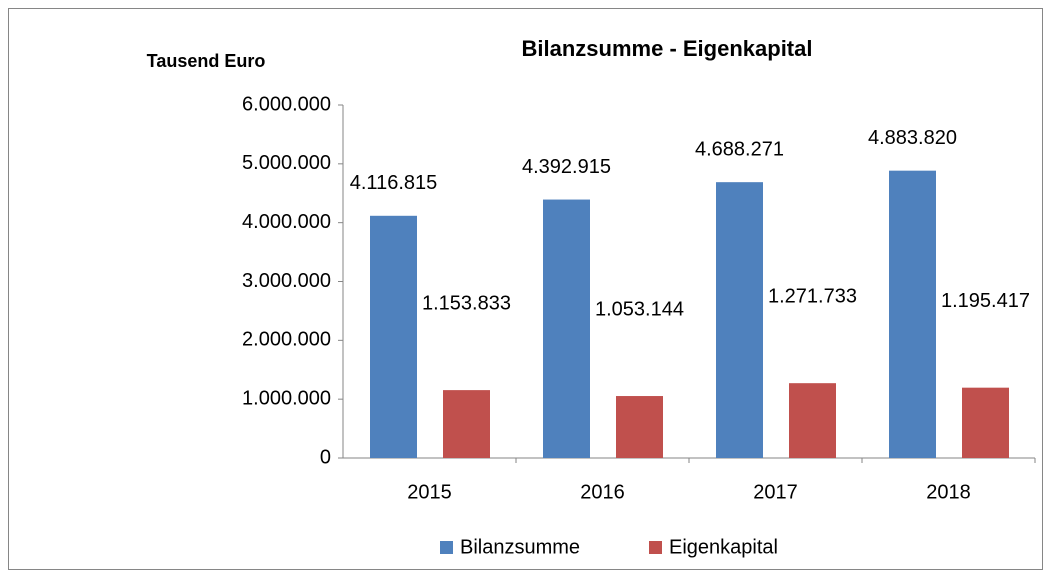 The image size is (1051, 578). Describe the element at coordinates (723, 547) in the screenshot. I see `legend-label: Eigenkapital` at that location.